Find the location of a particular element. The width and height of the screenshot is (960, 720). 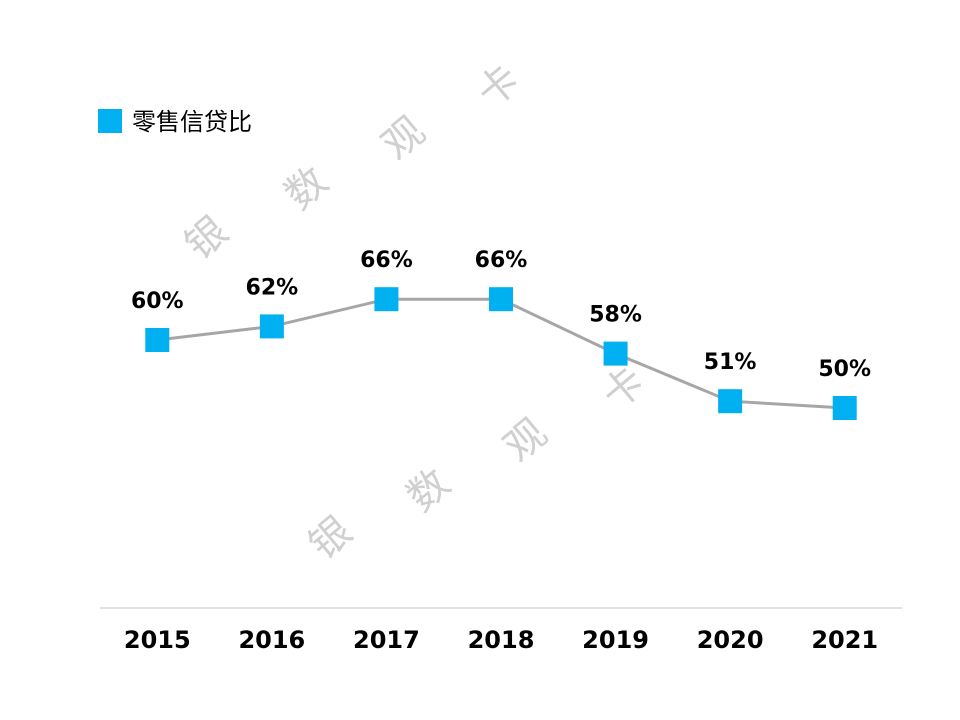

data-label: 58% is located at coordinates (615, 315).